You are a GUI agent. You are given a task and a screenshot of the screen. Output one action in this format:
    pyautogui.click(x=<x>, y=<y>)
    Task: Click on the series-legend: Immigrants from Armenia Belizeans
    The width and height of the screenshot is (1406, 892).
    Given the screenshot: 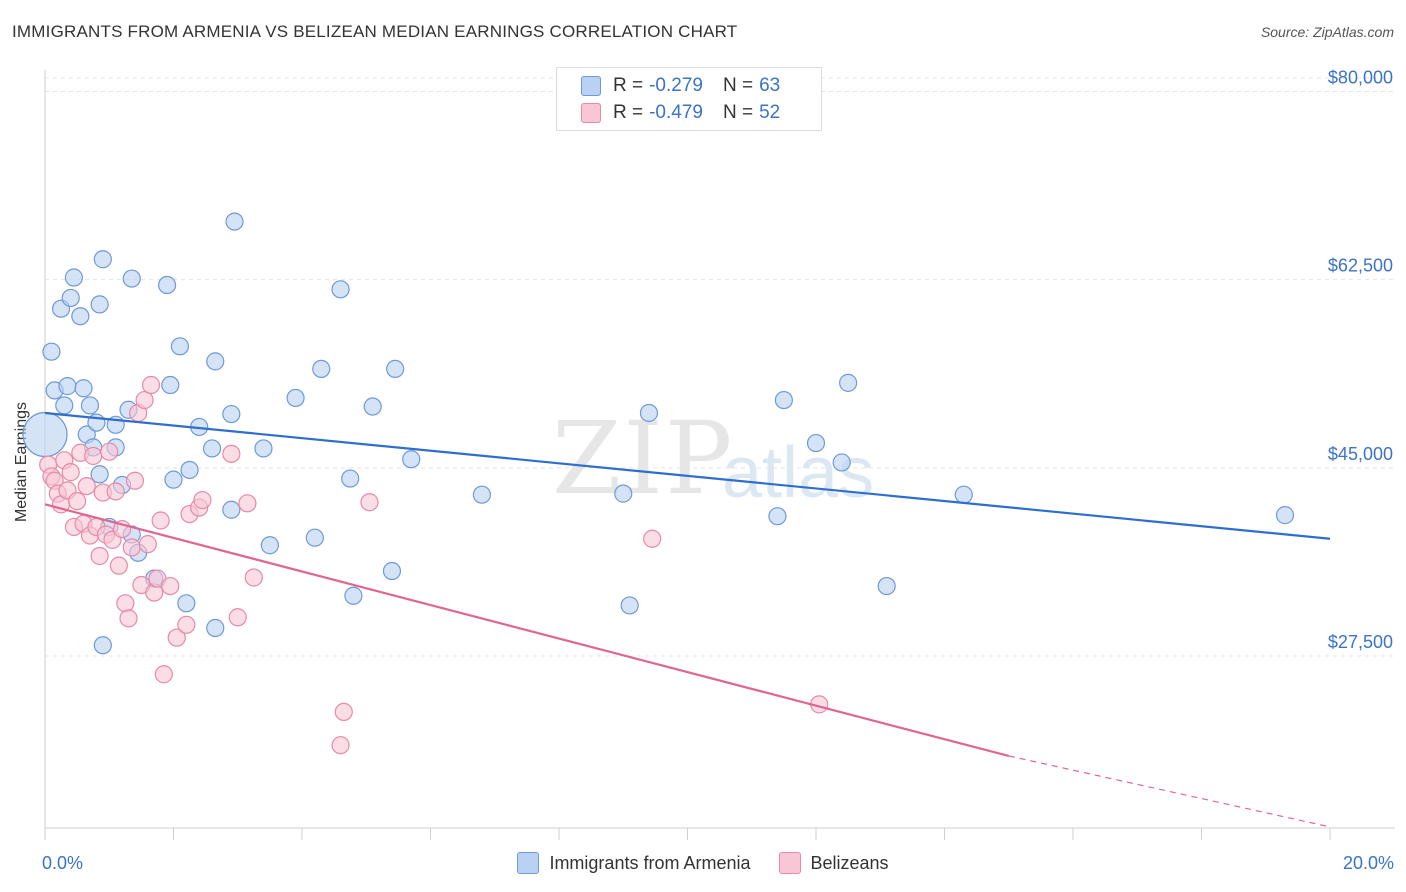 What is the action you would take?
    pyautogui.click(x=703, y=863)
    